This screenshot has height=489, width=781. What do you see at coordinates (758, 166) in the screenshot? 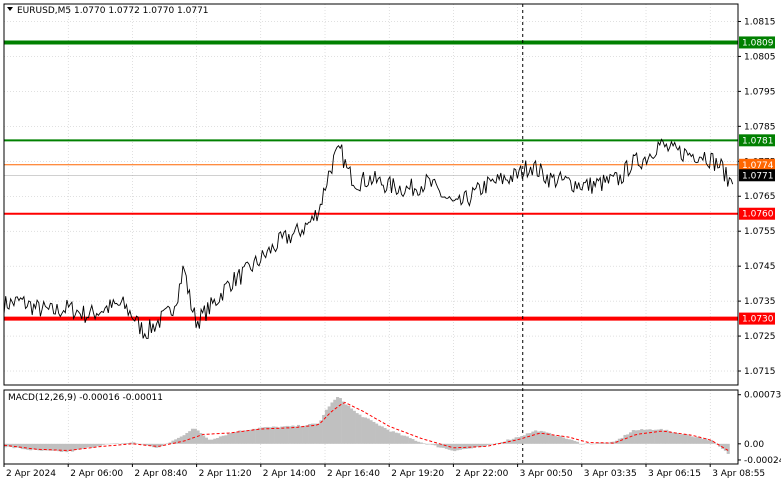
I see `level-tag-label: 1.0774` at bounding box center [758, 166].